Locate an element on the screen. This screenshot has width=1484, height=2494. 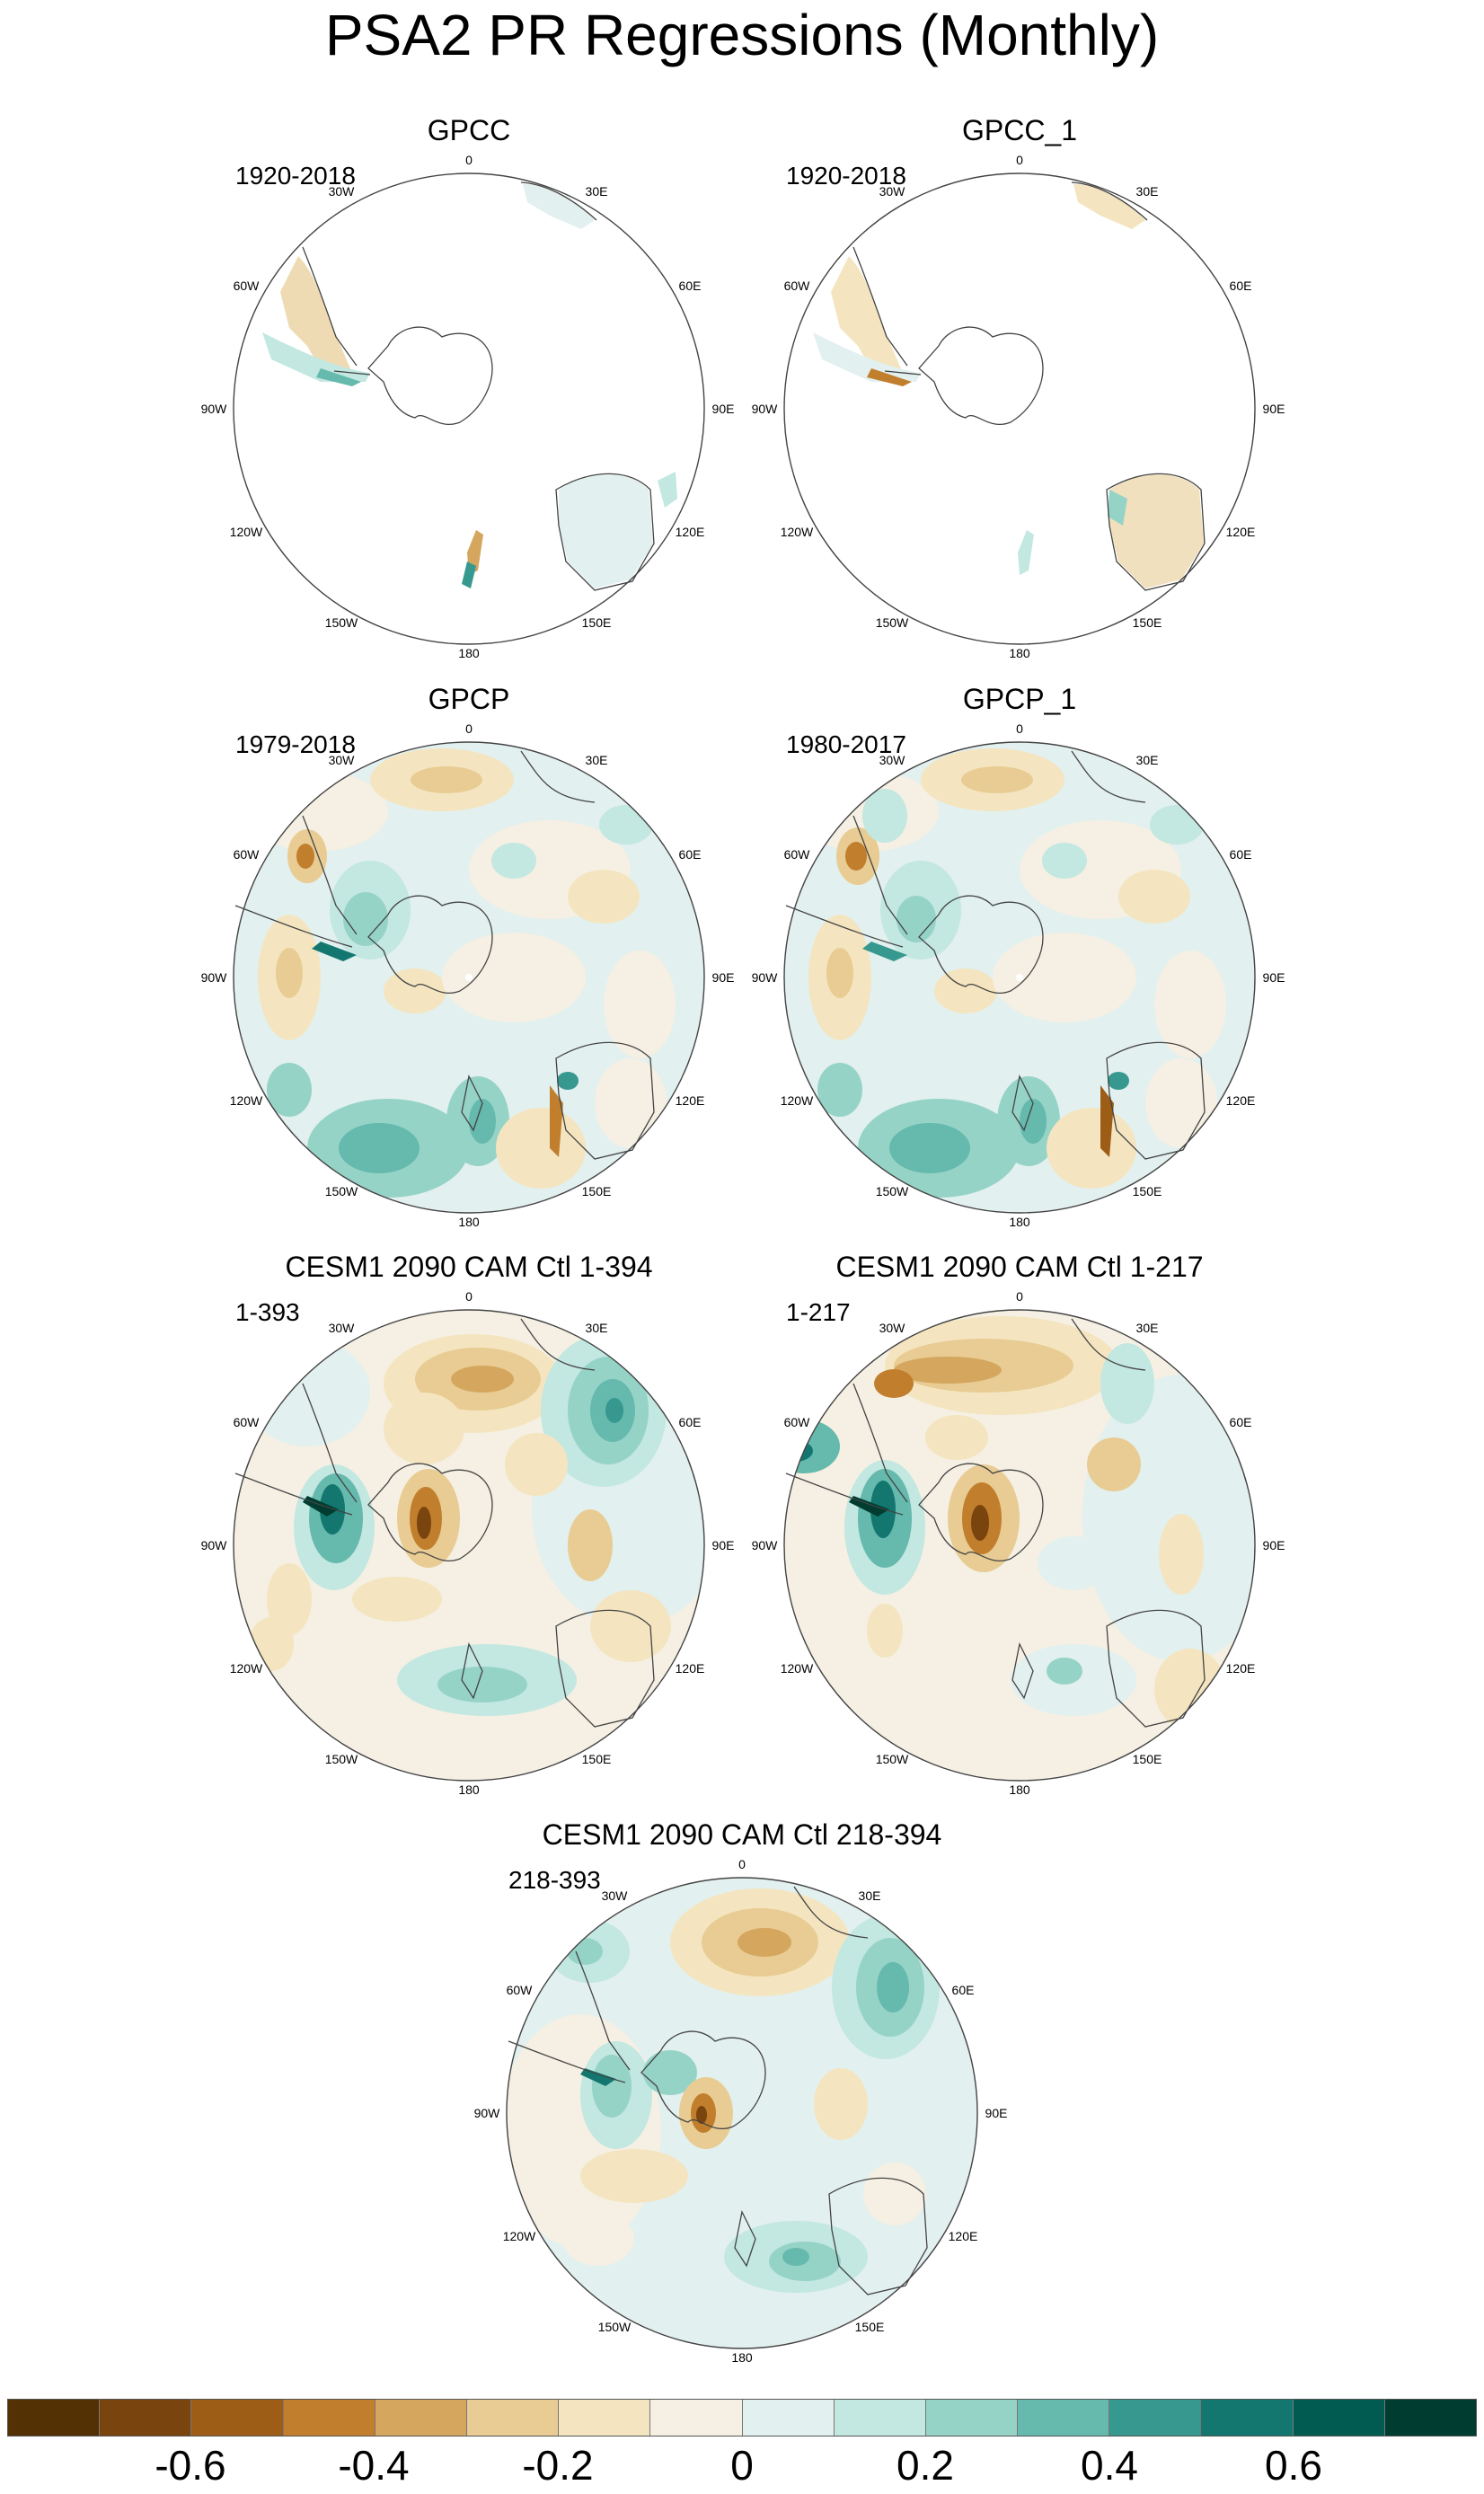
panel-title: CESM1 2090 CAM Ctl 1-217 is located at coordinates (1019, 1267).